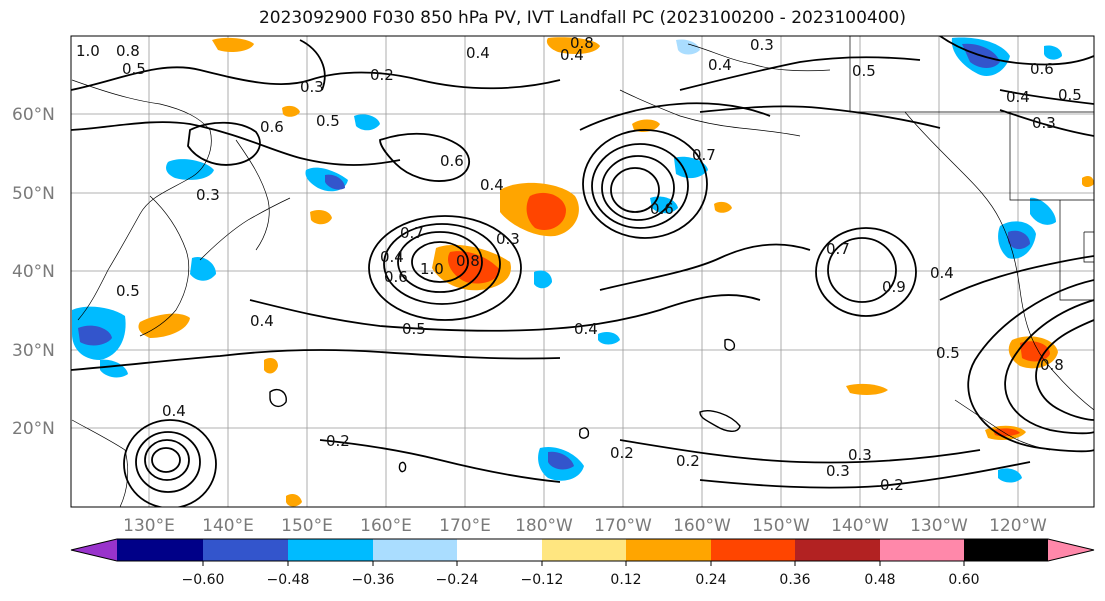 Image resolution: width=1105 pixels, height=601 pixels. What do you see at coordinates (794, 580) in the screenshot?
I see `colorbar-tick-label: 0.36` at bounding box center [794, 580].